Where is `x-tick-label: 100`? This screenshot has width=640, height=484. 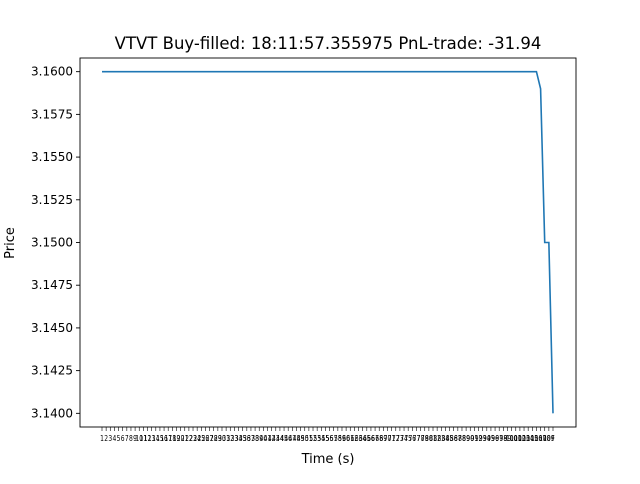
x-tick-label: 100 is located at coordinates (511, 438).